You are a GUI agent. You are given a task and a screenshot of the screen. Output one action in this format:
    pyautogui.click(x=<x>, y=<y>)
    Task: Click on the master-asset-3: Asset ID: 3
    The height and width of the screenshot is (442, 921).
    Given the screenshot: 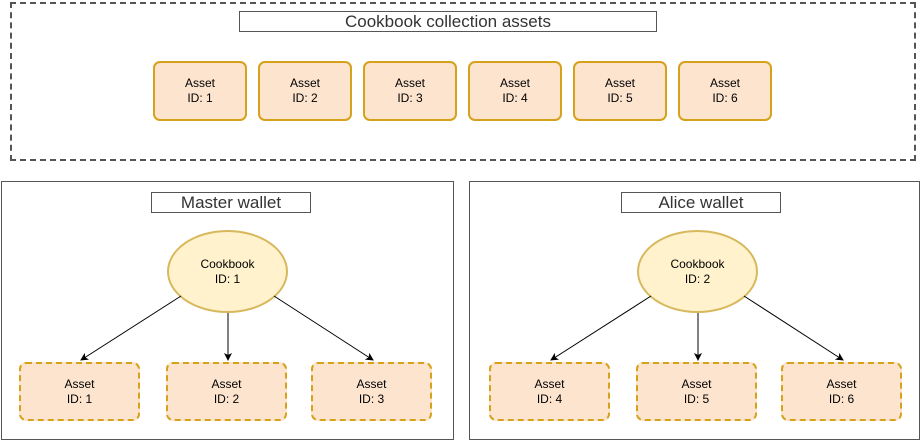 What is the action you would take?
    pyautogui.click(x=371, y=391)
    